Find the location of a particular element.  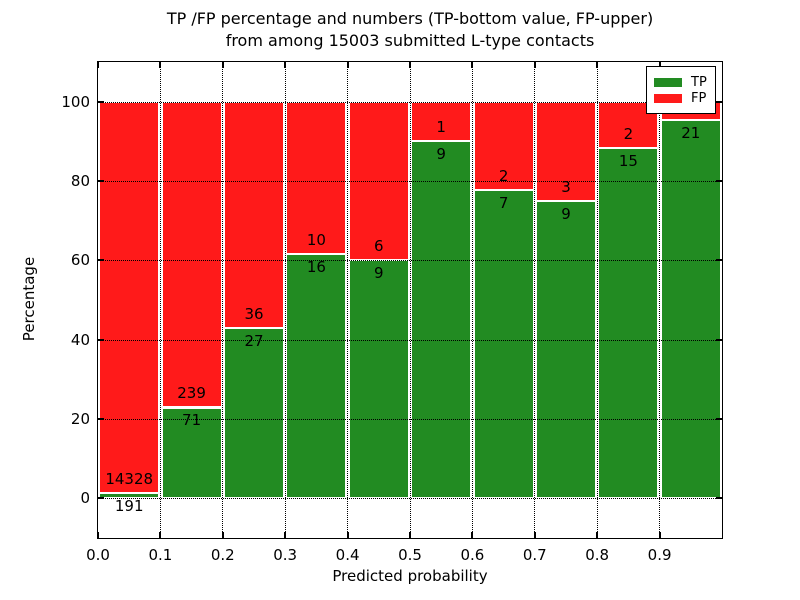

legend-item: TP is located at coordinates (681, 82).